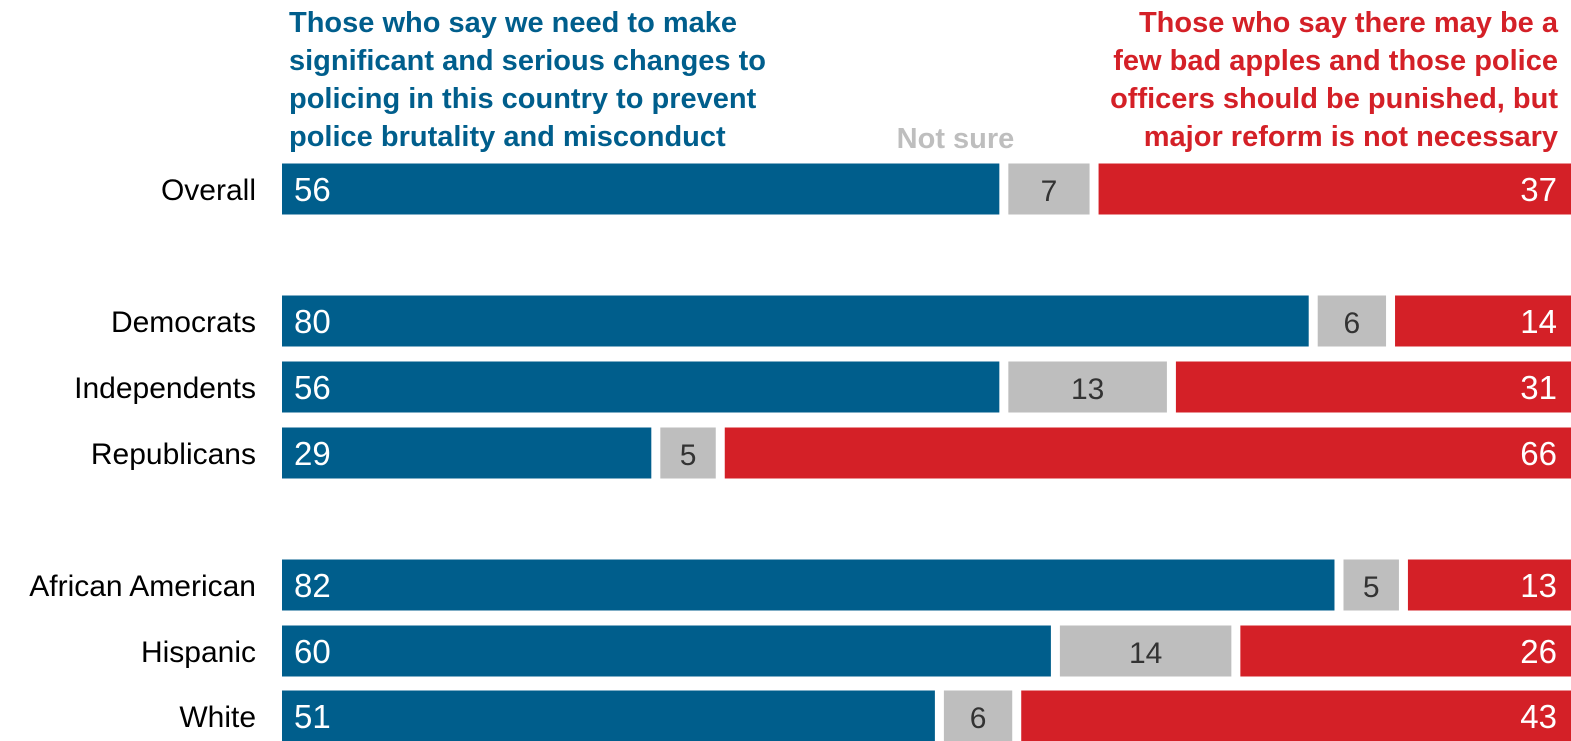  I want to click on value-label-change-needed-overall: 56, so click(312, 189).